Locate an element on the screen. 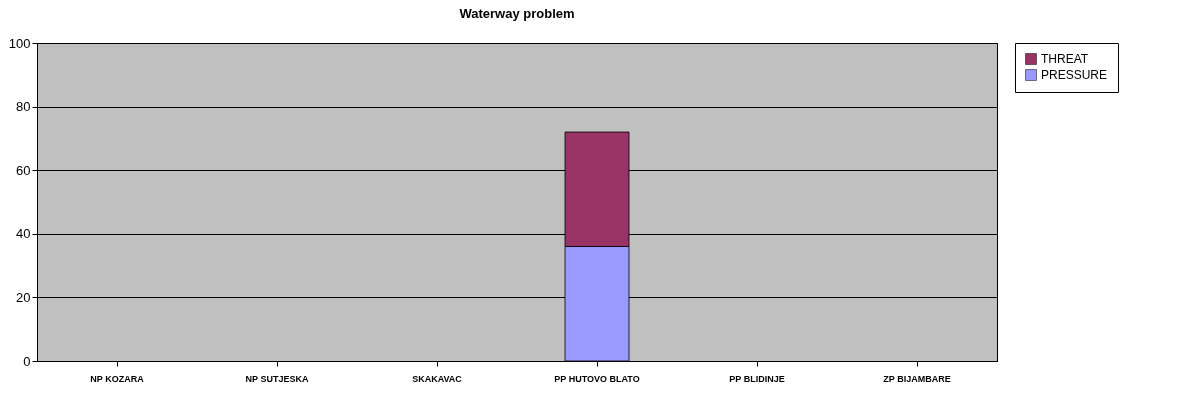  y-tick-label: 80 is located at coordinates (23, 107).